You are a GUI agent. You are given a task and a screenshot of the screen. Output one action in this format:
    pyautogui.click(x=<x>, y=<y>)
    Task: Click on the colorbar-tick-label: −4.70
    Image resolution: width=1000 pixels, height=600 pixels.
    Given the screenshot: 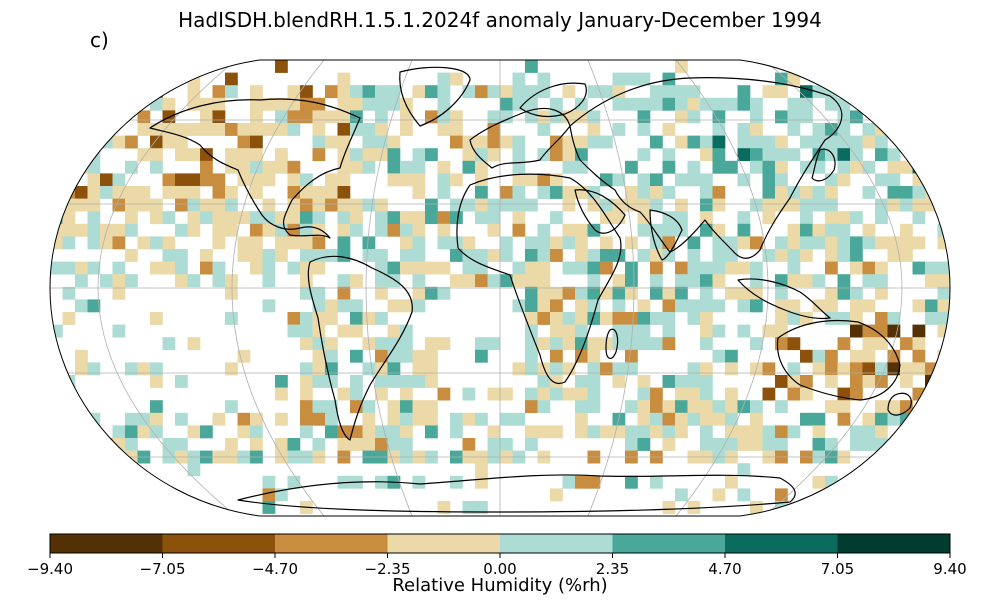 What is the action you would take?
    pyautogui.click(x=275, y=569)
    